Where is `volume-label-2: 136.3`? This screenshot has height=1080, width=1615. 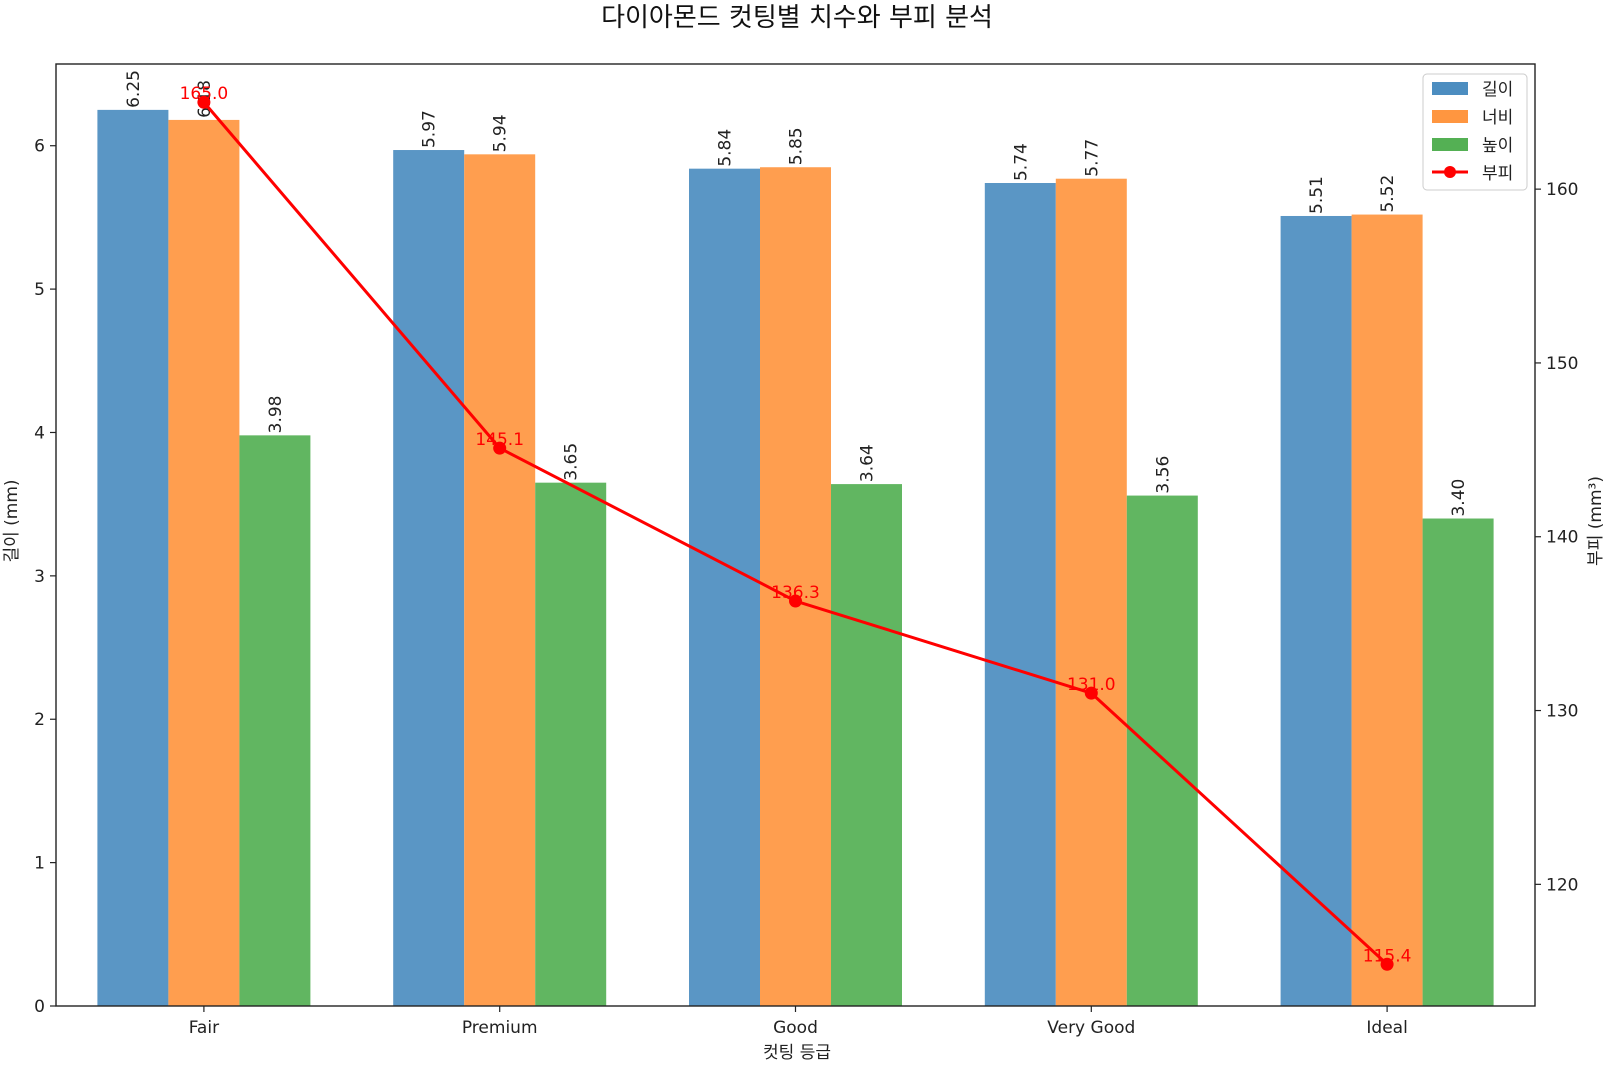 volume-label-2: 136.3 is located at coordinates (795, 593).